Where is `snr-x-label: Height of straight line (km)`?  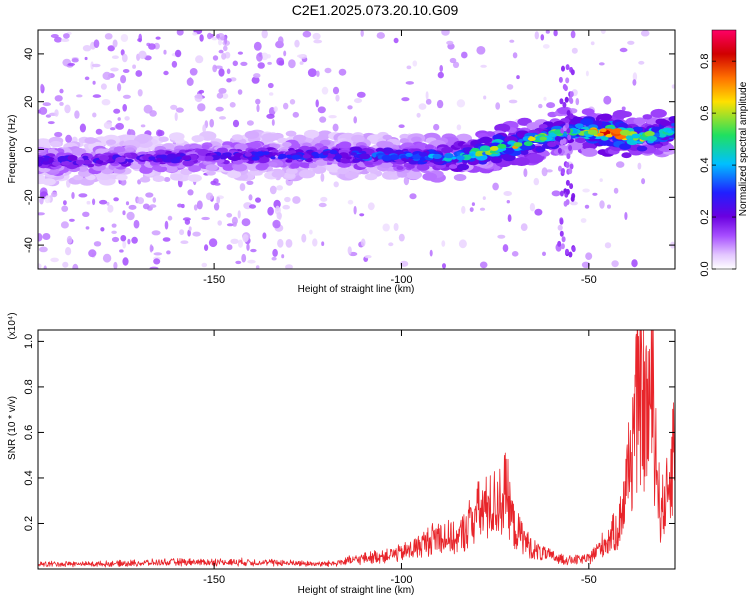 snr-x-label: Height of straight line (km) is located at coordinates (356, 590).